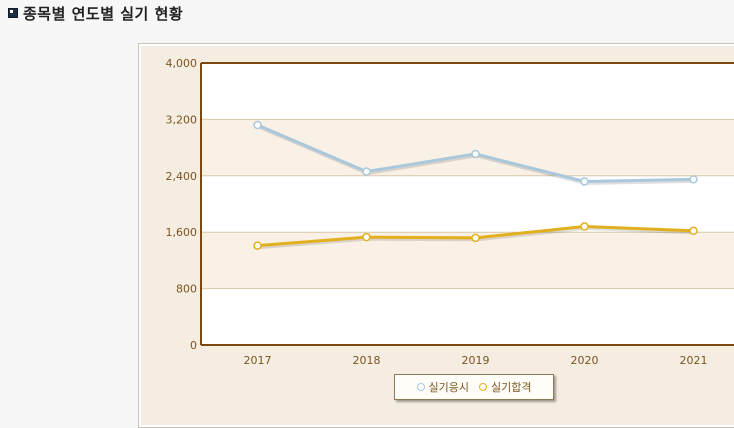  I want to click on y-tick-label: 2,400, so click(182, 176).